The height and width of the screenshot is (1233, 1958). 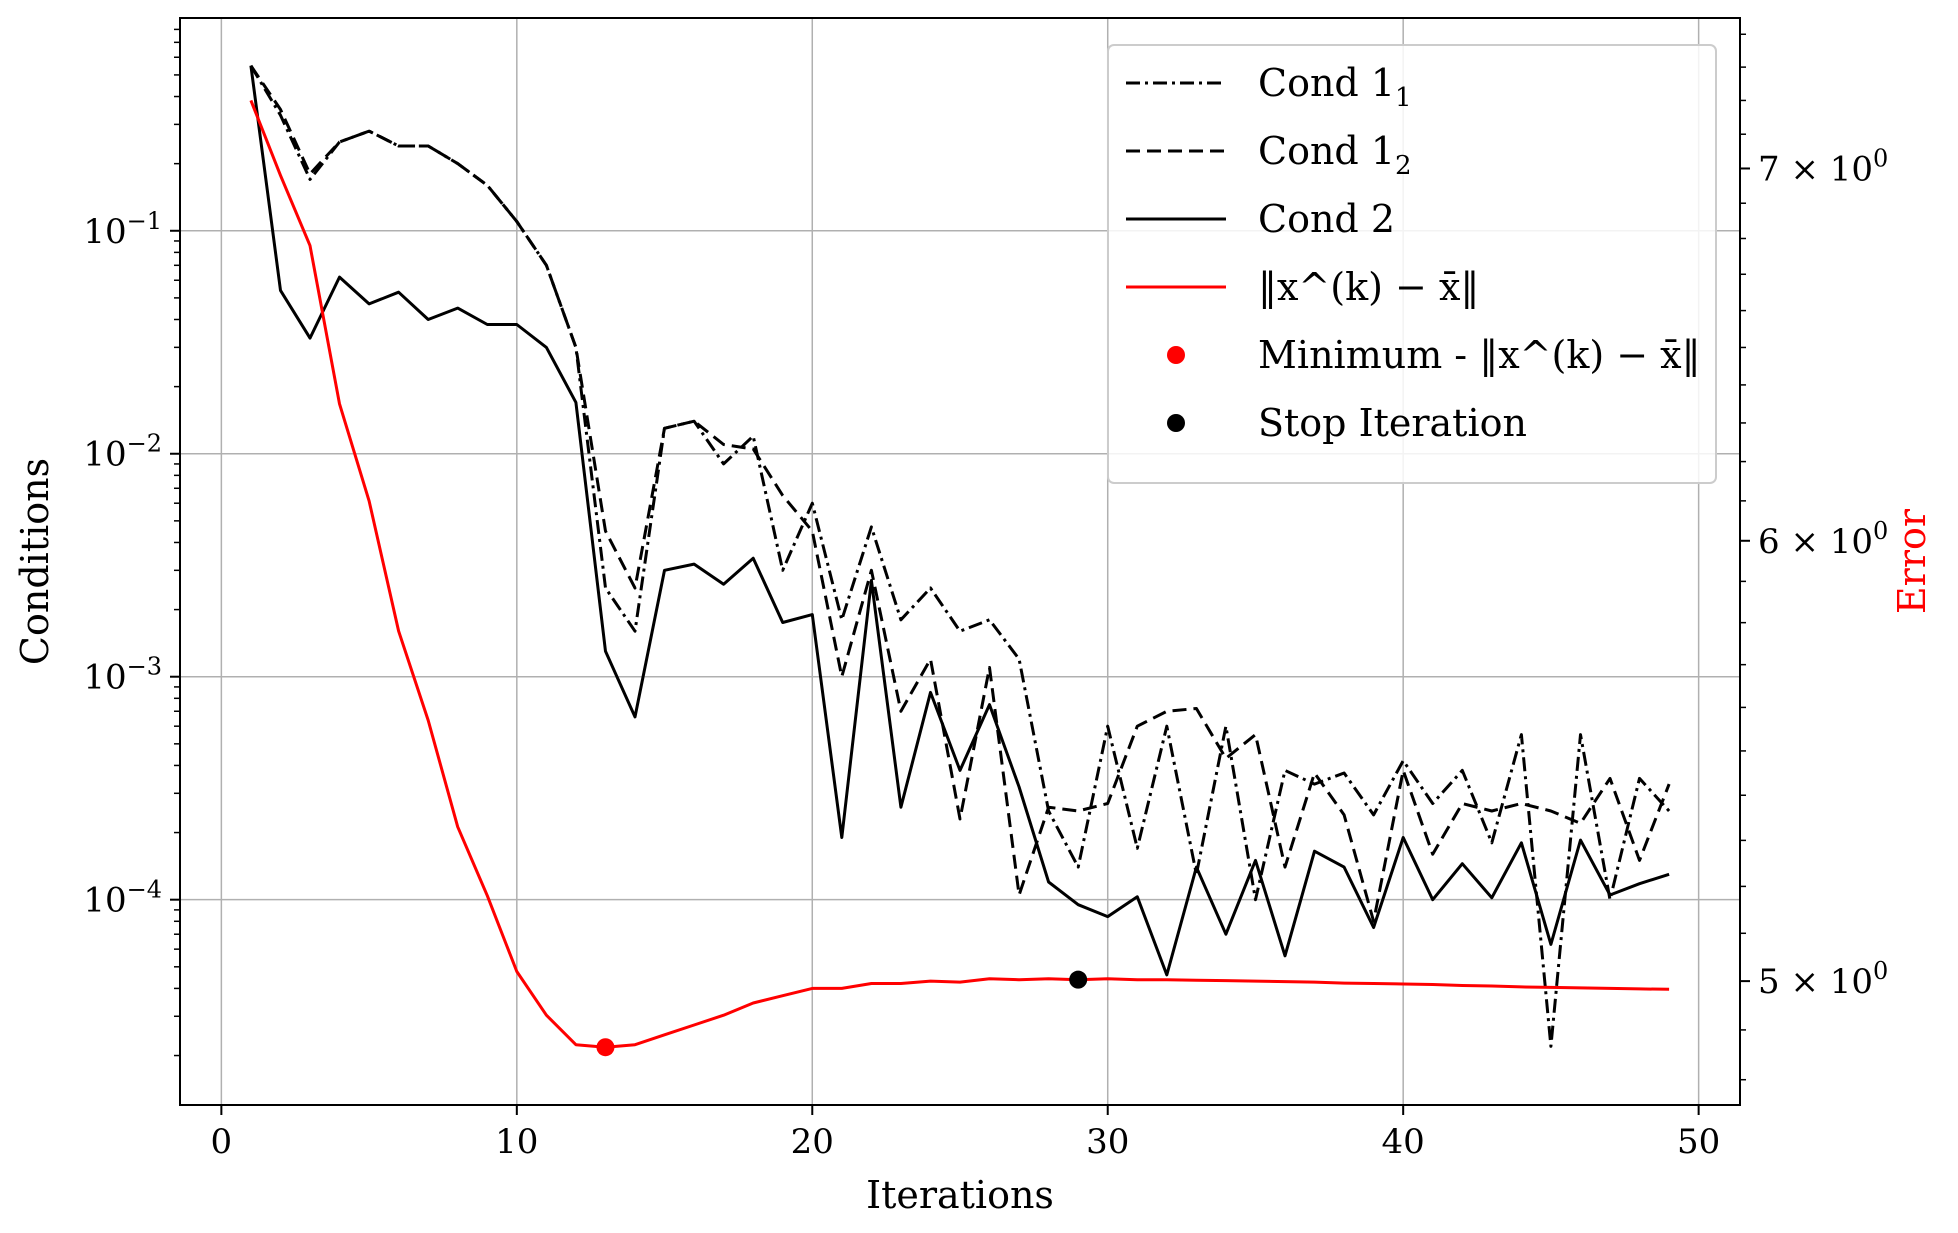 I want to click on y-tick-label: 10⁻⁴, so click(x=122, y=898).